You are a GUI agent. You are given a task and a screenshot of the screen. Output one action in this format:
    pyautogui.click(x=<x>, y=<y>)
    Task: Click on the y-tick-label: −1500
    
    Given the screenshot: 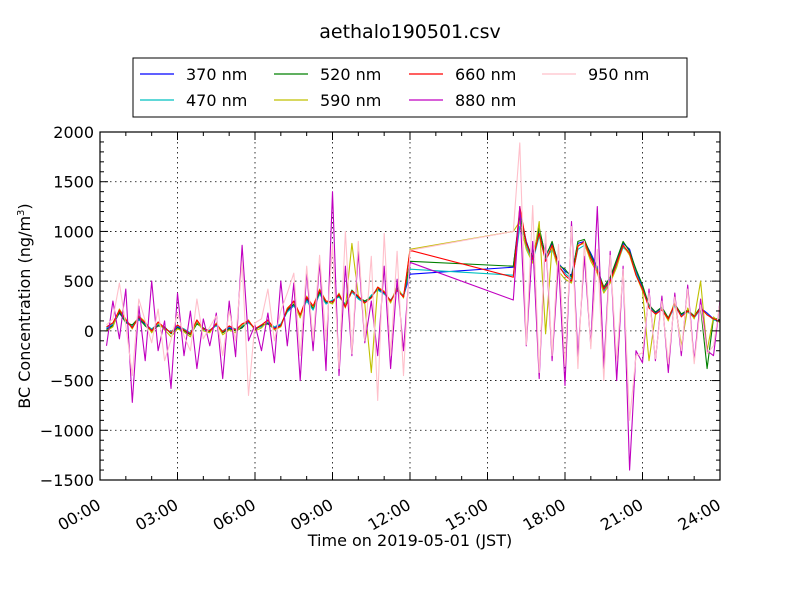 What is the action you would take?
    pyautogui.click(x=67, y=480)
    